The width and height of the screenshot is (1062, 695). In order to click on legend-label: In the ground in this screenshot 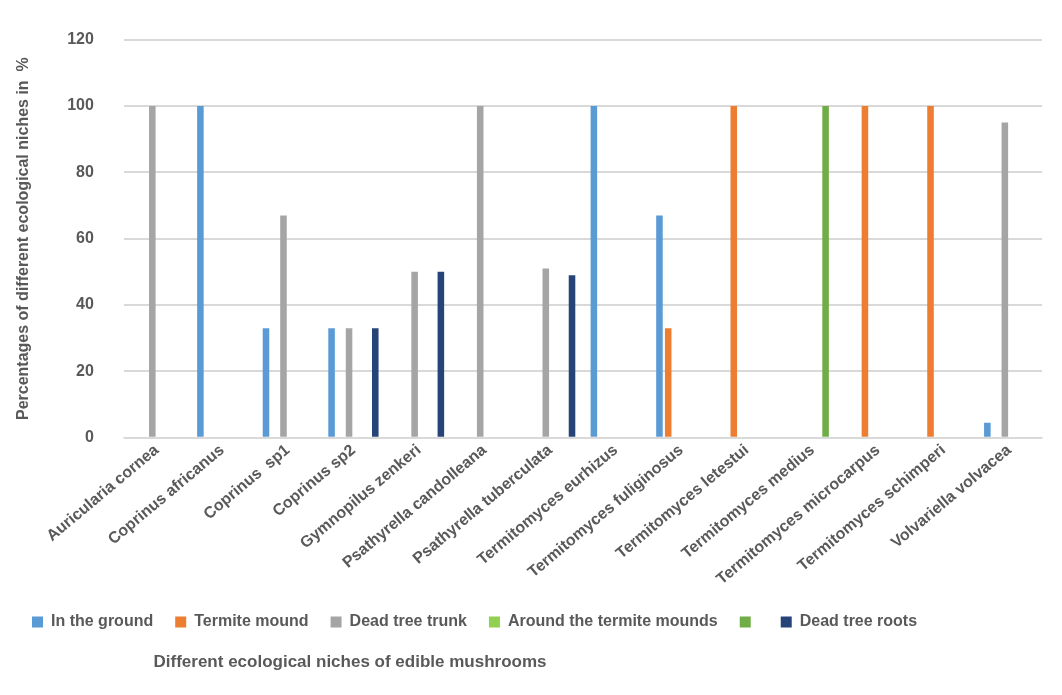, I will do `click(102, 621)`.